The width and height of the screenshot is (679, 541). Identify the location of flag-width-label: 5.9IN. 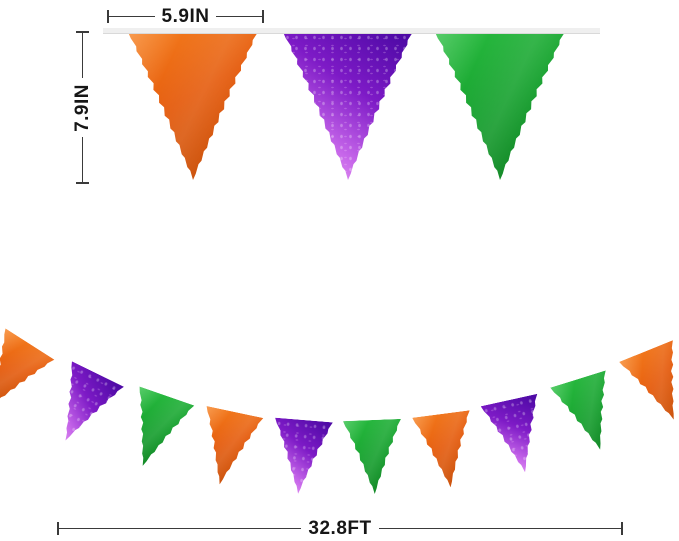
(185, 16).